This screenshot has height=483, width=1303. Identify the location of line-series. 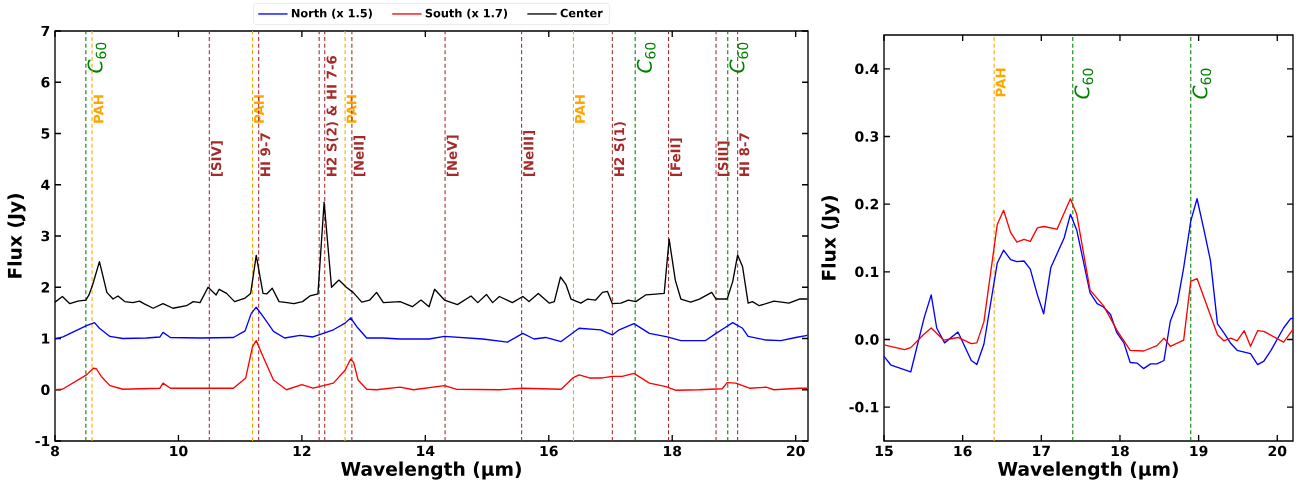
(431, 365).